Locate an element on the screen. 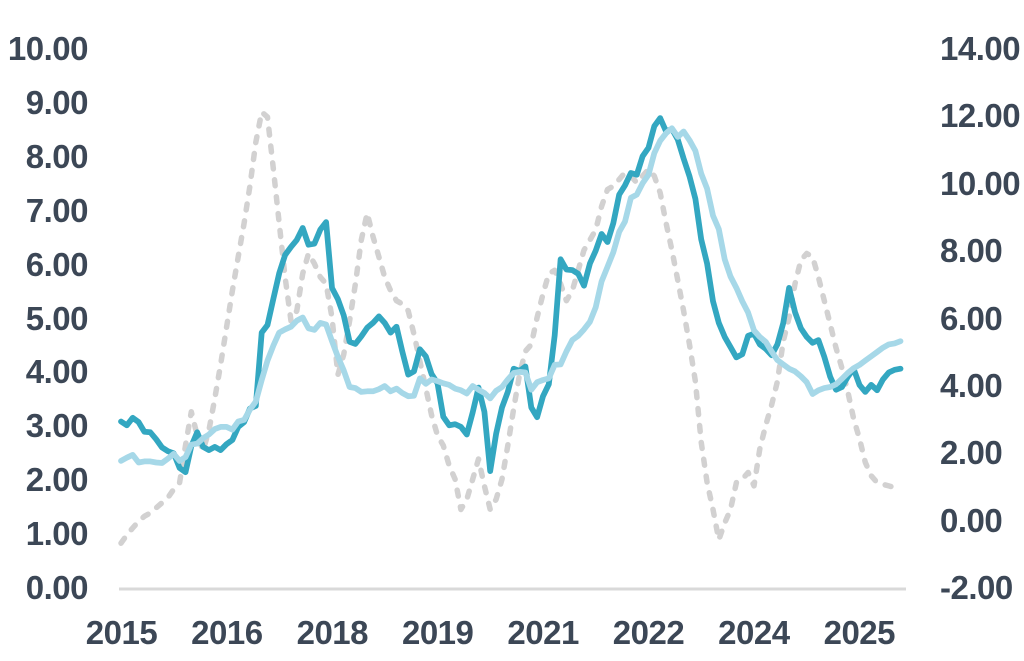  x-axis-tick-label: 2019 is located at coordinates (437, 632).